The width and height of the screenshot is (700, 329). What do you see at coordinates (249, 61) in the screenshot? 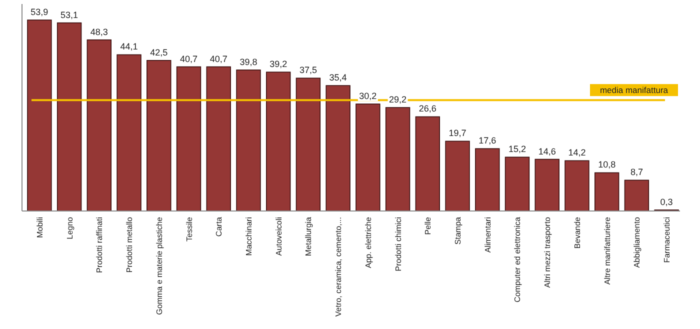
I see `data-label: 39,8` at bounding box center [249, 61].